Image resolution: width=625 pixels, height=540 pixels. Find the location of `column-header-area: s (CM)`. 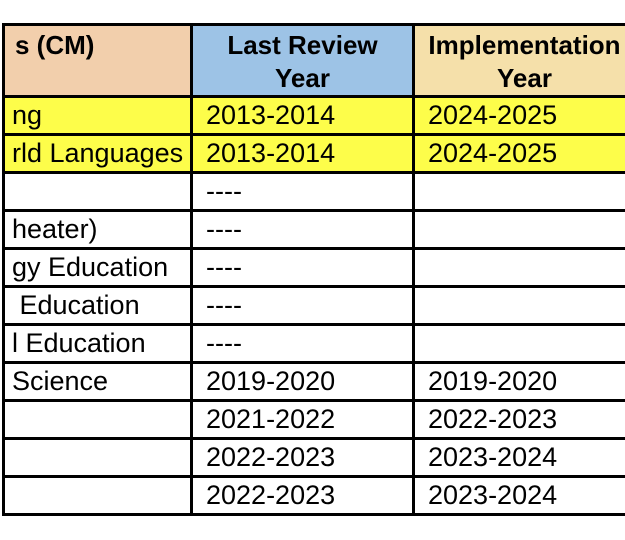

column-header-area: s (CM) is located at coordinates (97, 60).